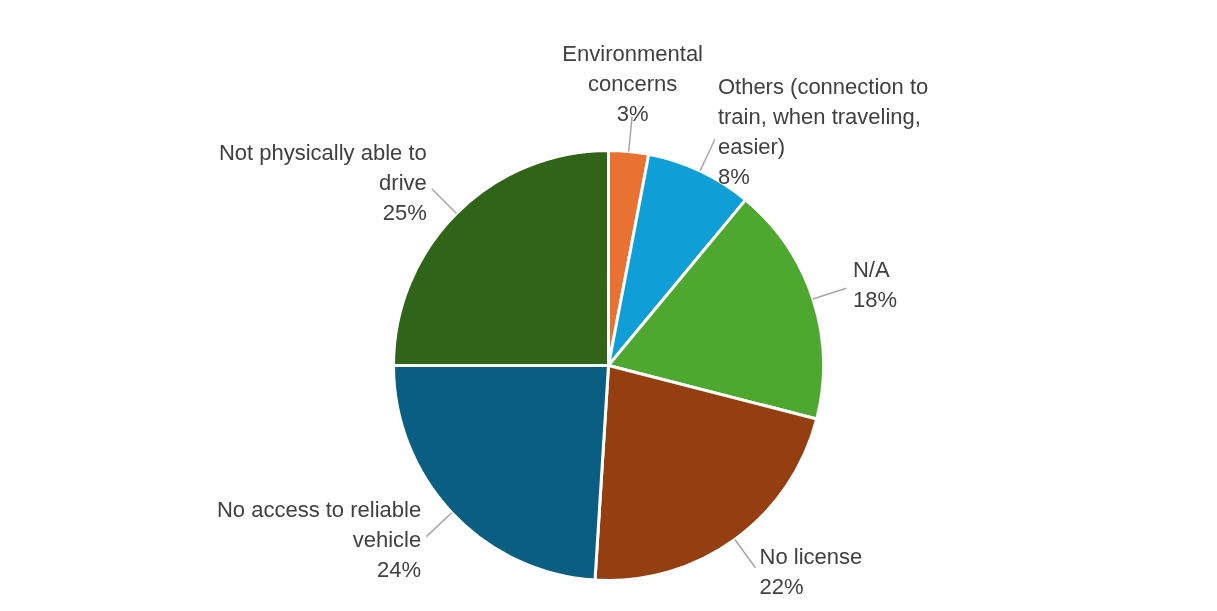 This screenshot has width=1217, height=611. I want to click on data-label: 18%, so click(874, 300).